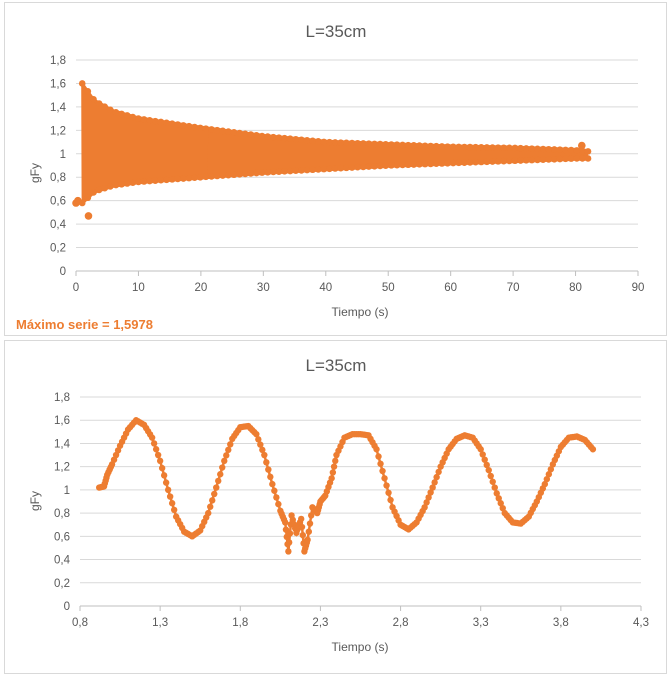  What do you see at coordinates (359, 288) in the screenshot?
I see `x-tick-labels: 0 10 20 30 40 50 60 70 80 90` at bounding box center [359, 288].